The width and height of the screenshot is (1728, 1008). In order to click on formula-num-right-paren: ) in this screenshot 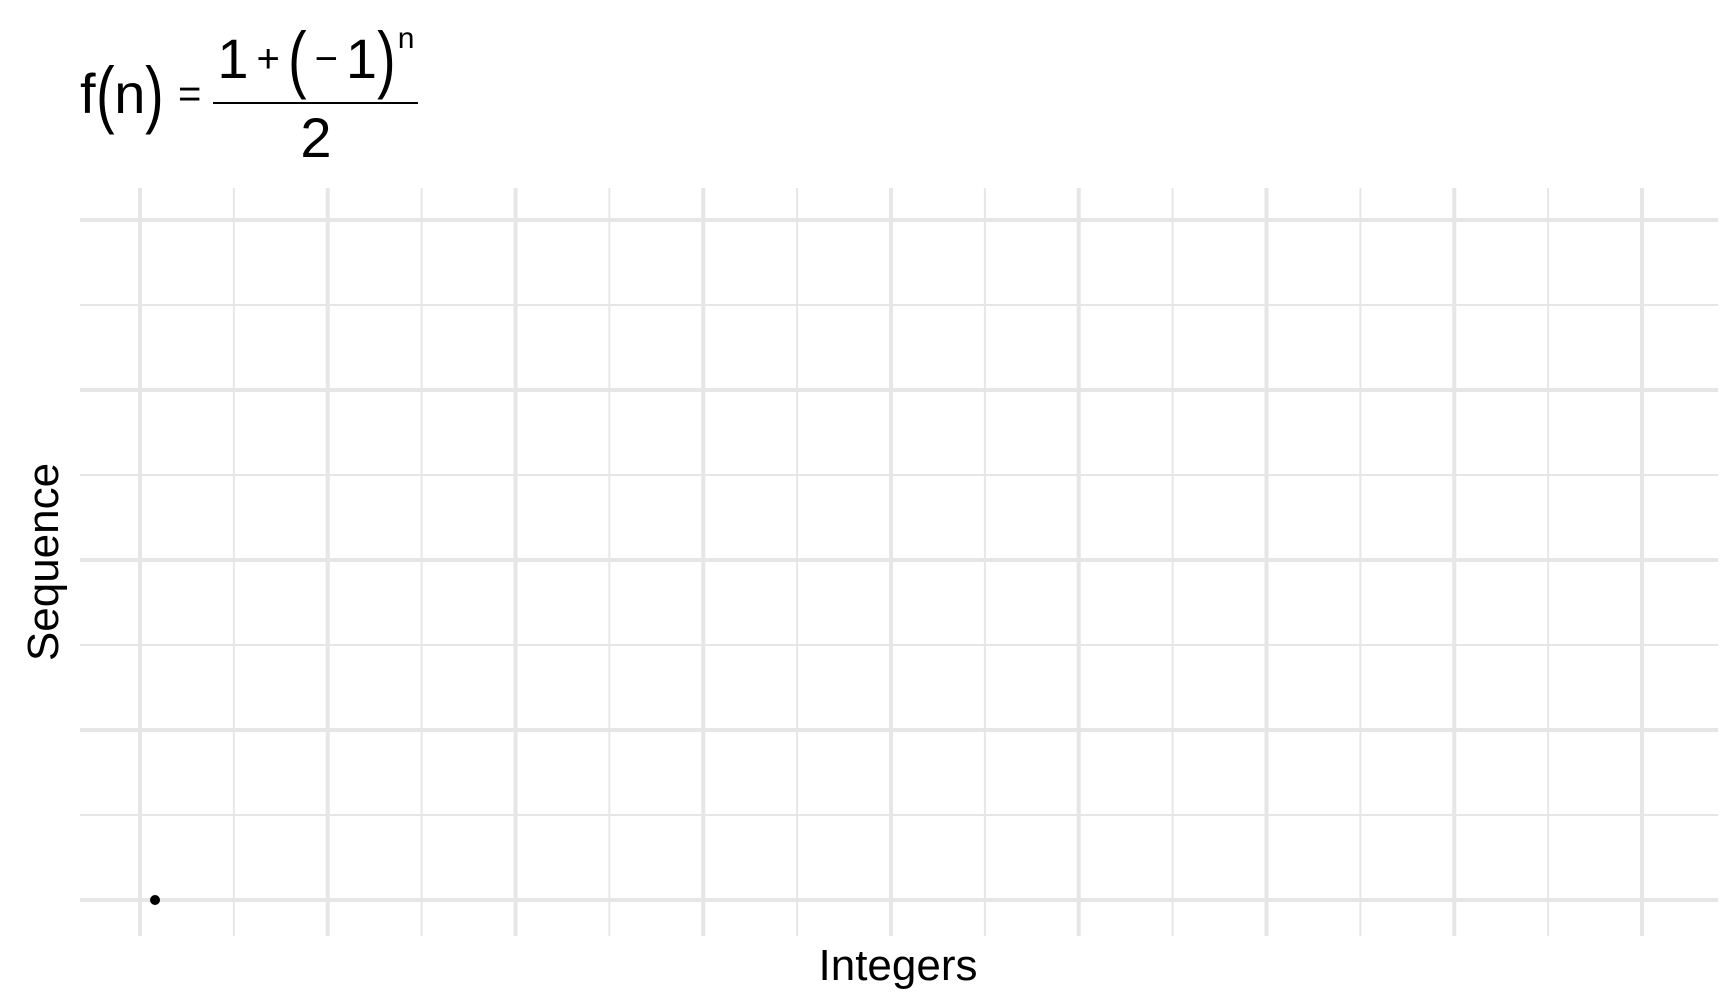, I will do `click(386, 58)`.